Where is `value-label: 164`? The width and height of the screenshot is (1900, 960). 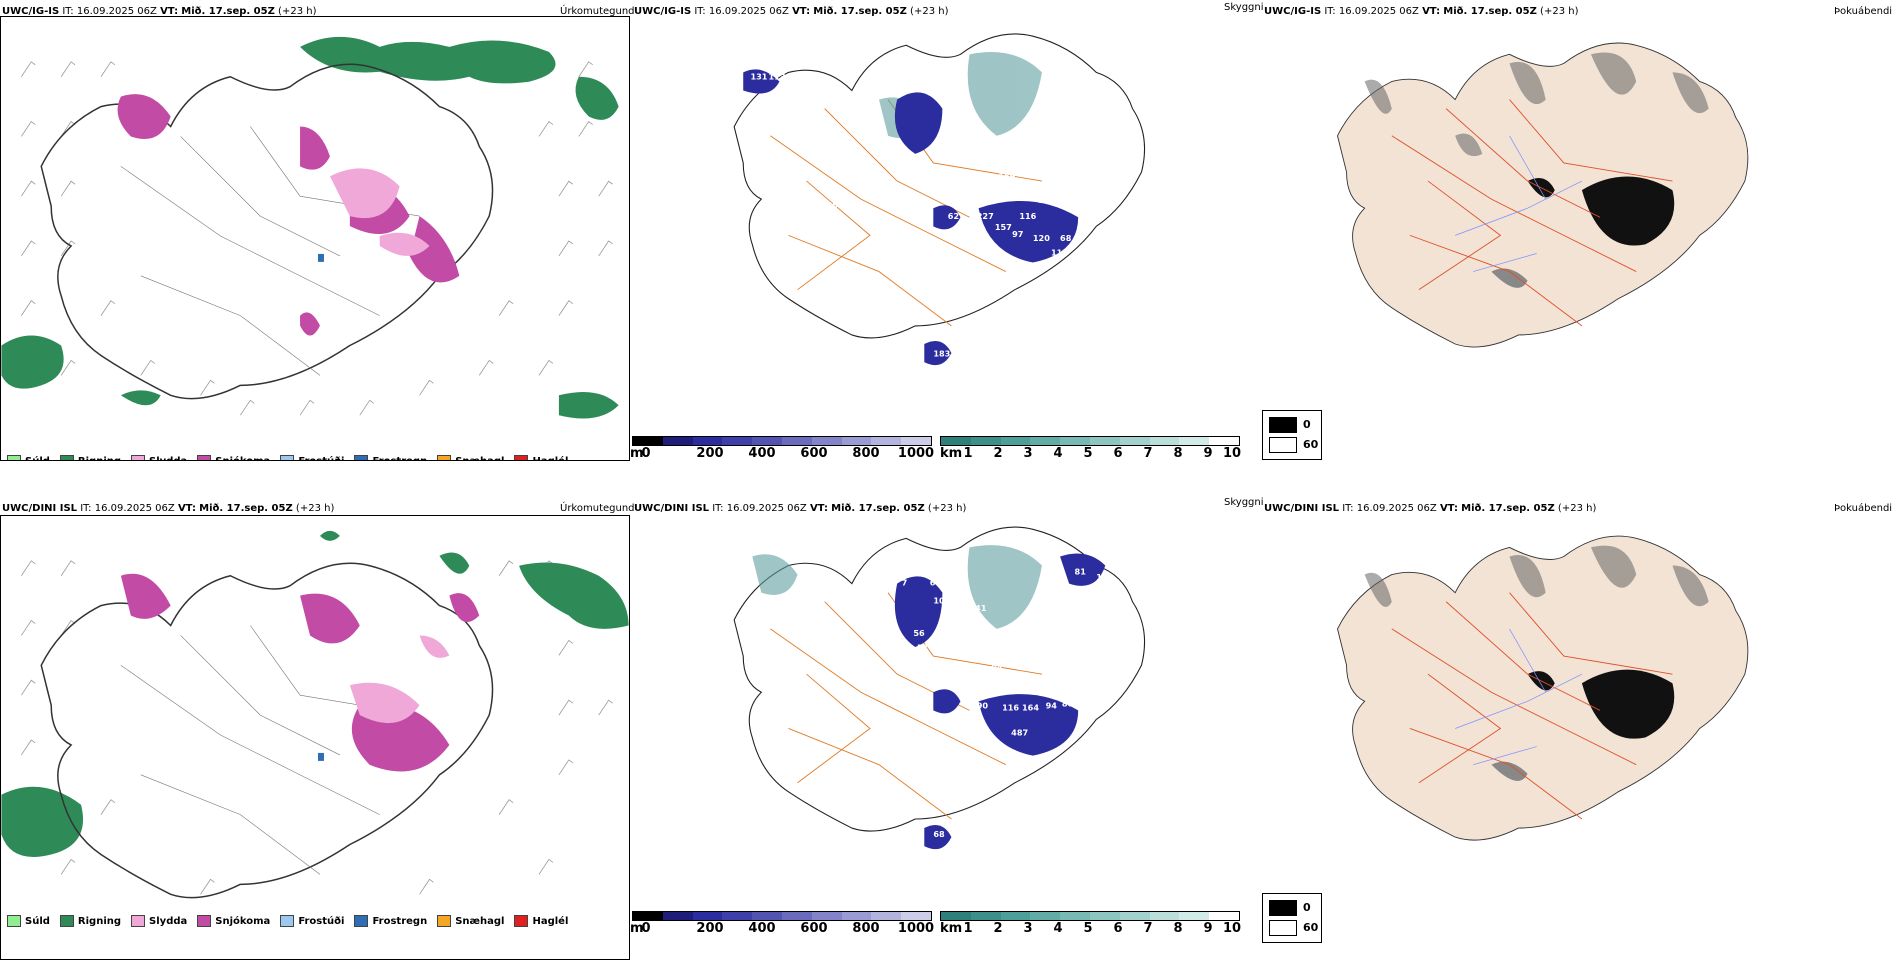
value-label: 164 is located at coordinates (1030, 707).